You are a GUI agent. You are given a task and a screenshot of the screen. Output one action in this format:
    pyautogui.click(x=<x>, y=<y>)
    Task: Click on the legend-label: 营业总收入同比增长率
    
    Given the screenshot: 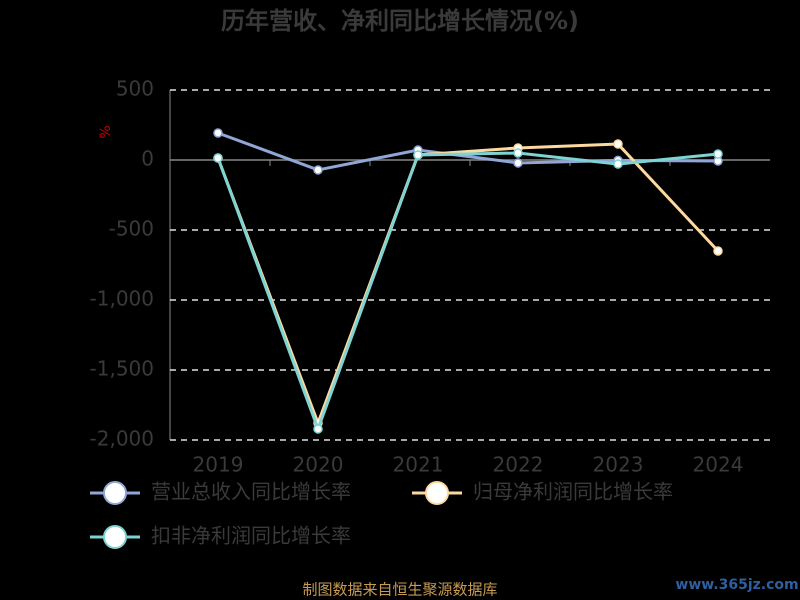 What is the action you would take?
    pyautogui.click(x=251, y=492)
    